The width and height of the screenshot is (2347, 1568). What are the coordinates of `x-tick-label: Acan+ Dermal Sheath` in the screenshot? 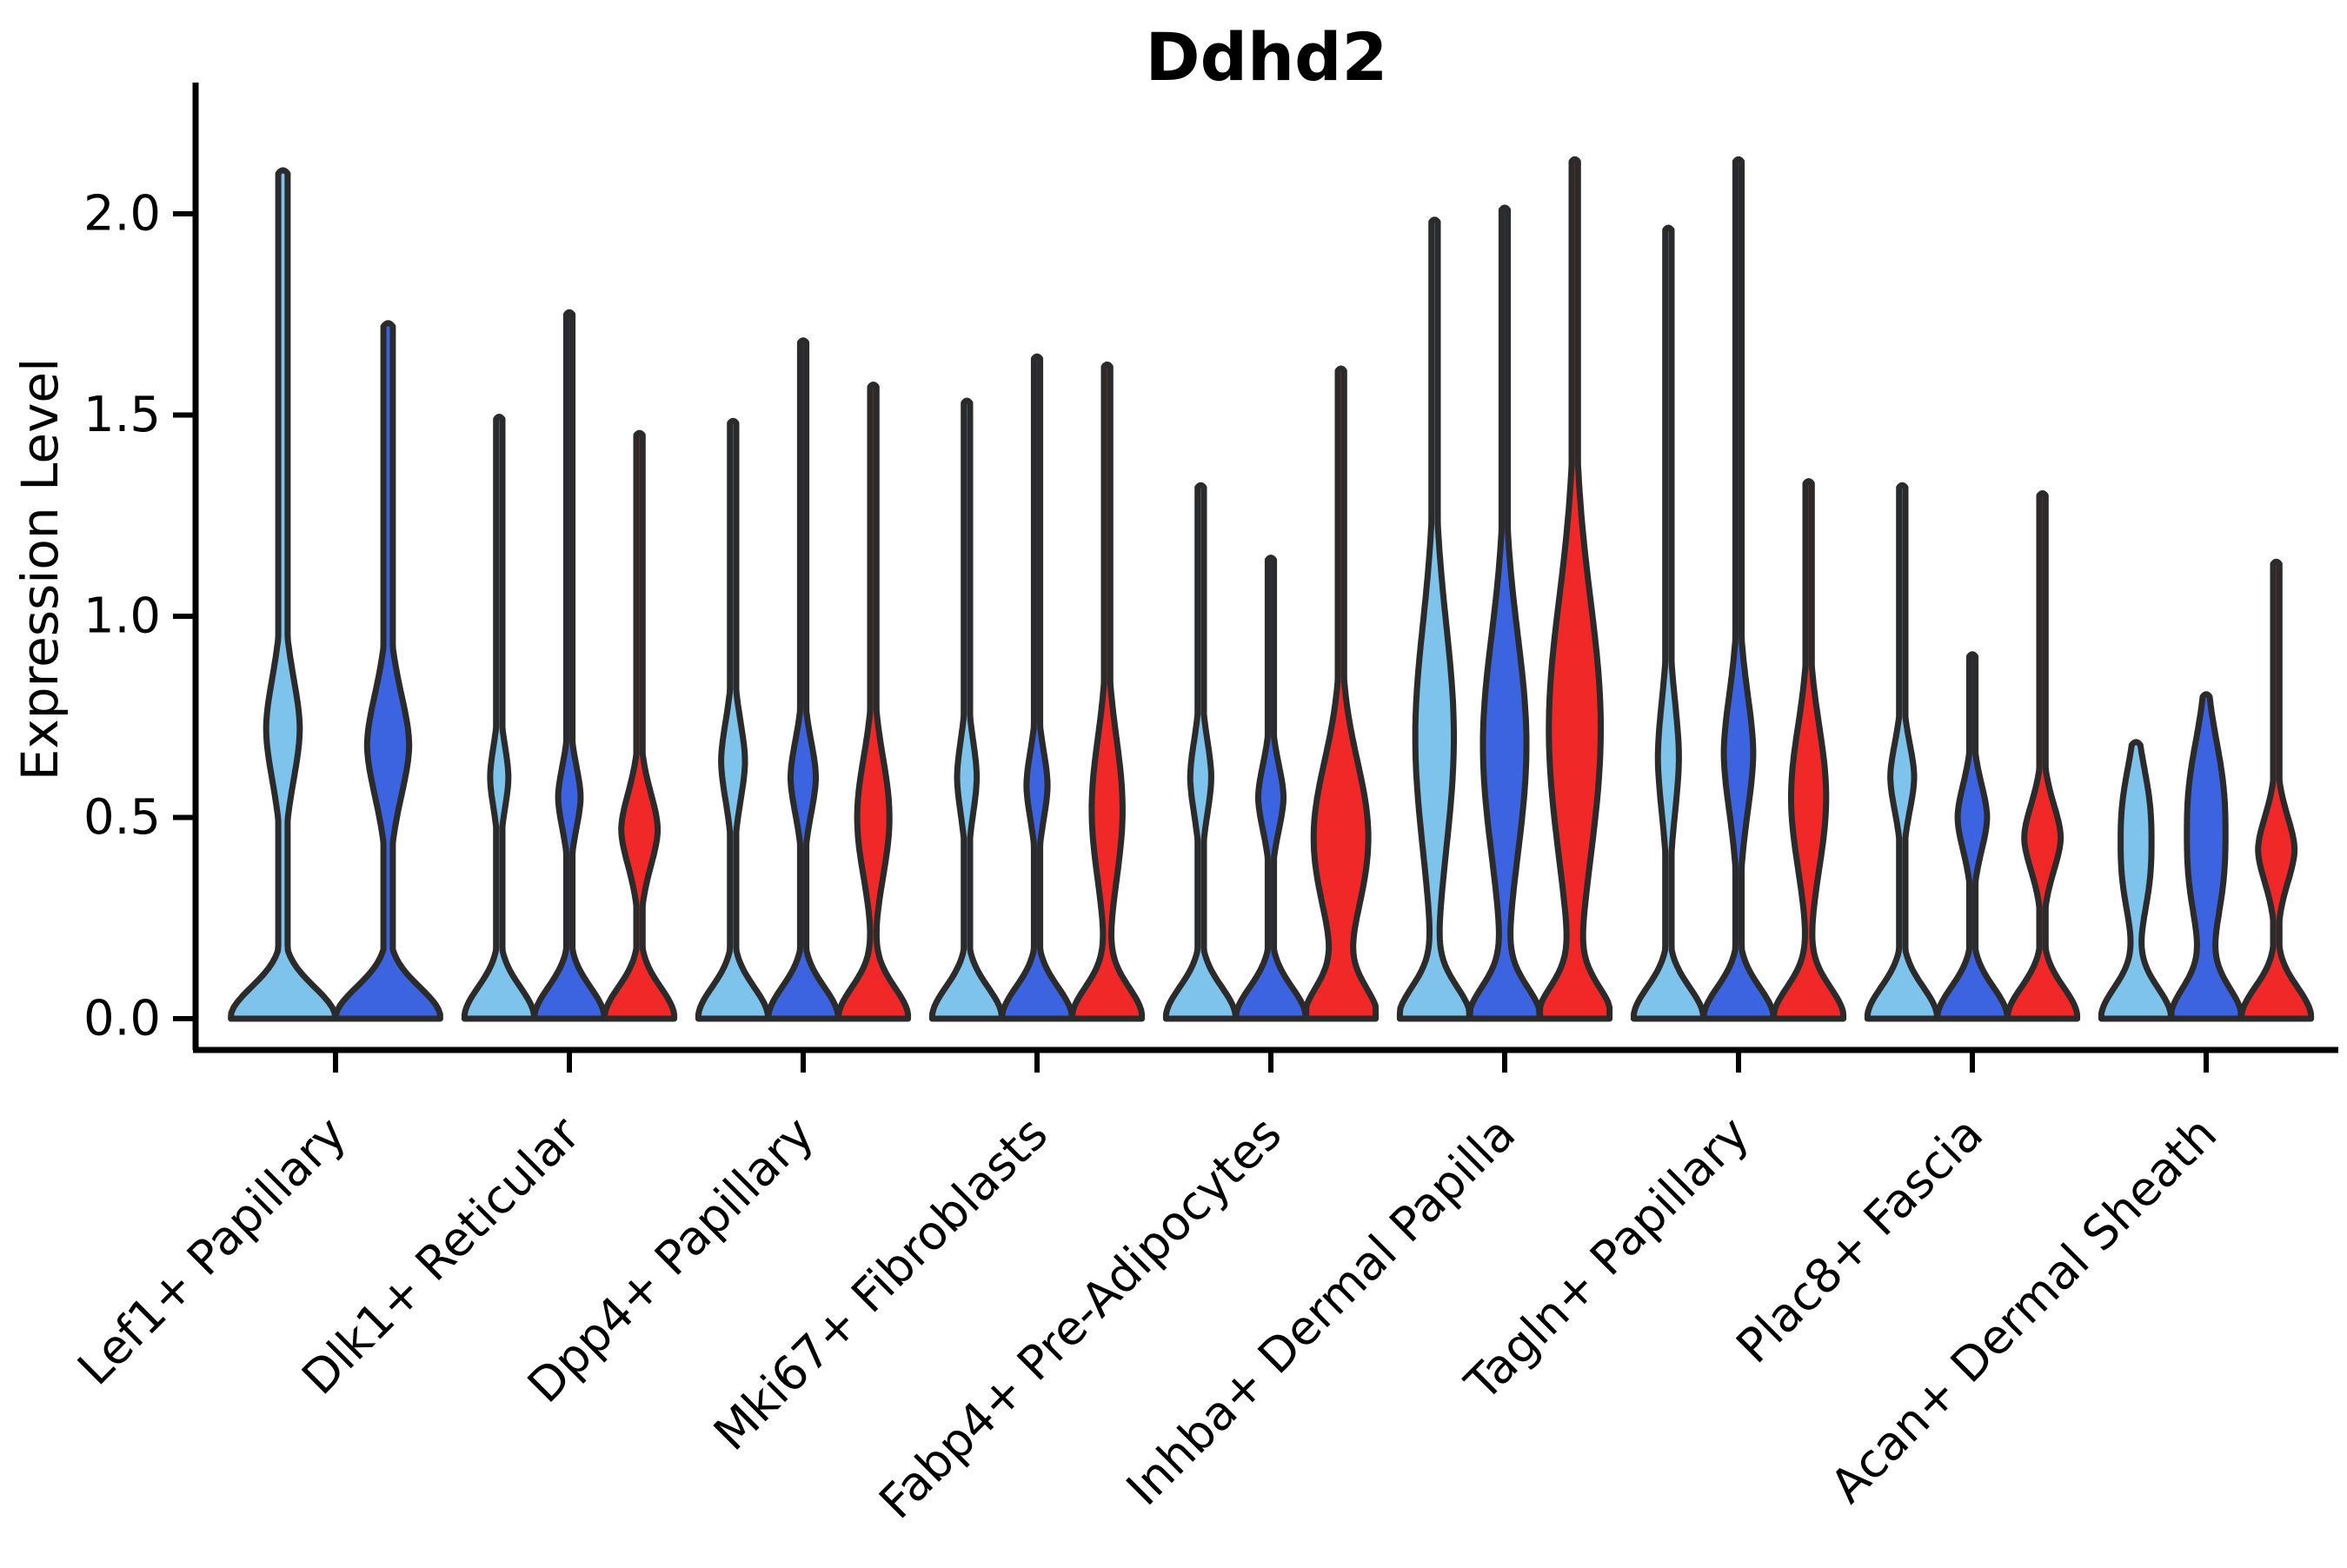 It's located at (2023, 1309).